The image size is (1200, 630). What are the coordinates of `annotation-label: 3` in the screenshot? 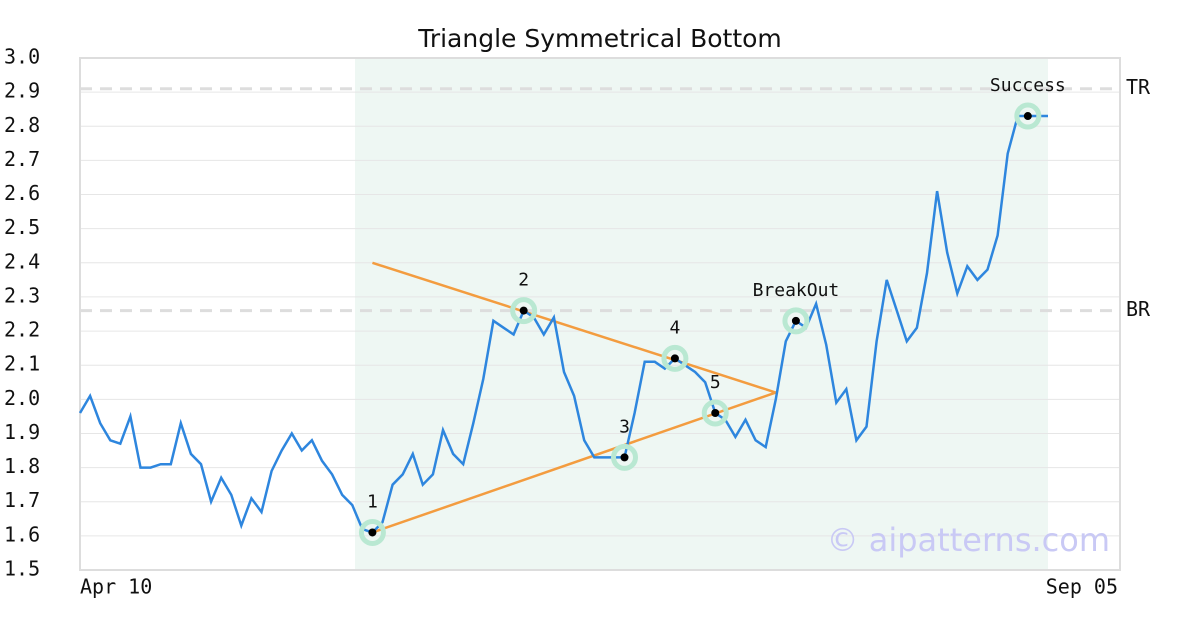 It's located at (624, 426).